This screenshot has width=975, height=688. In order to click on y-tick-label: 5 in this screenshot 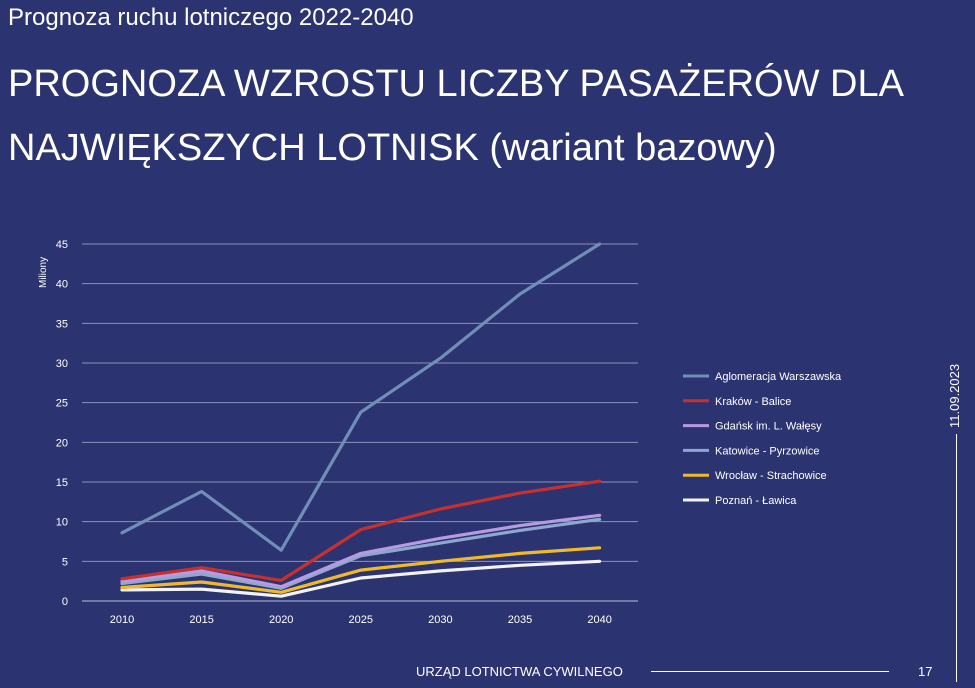, I will do `click(65, 562)`.